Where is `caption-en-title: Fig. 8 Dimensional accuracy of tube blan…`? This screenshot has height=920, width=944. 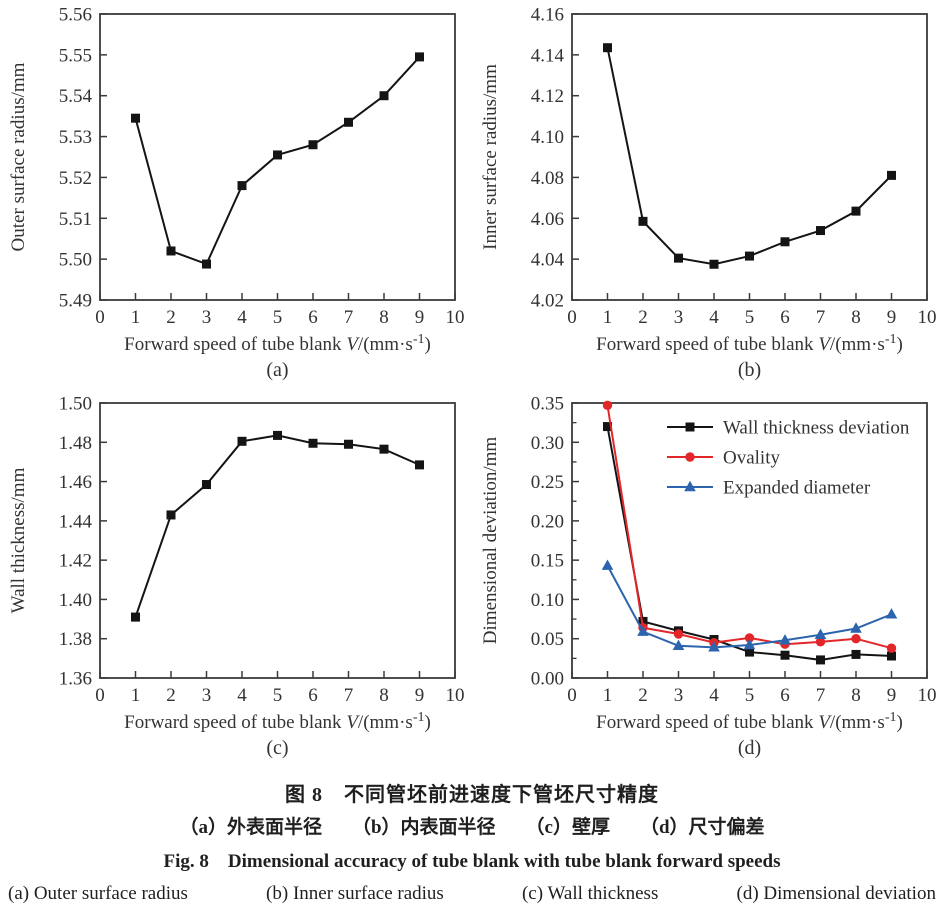 caption-en-title: Fig. 8 Dimensional accuracy of tube blan… is located at coordinates (472, 861).